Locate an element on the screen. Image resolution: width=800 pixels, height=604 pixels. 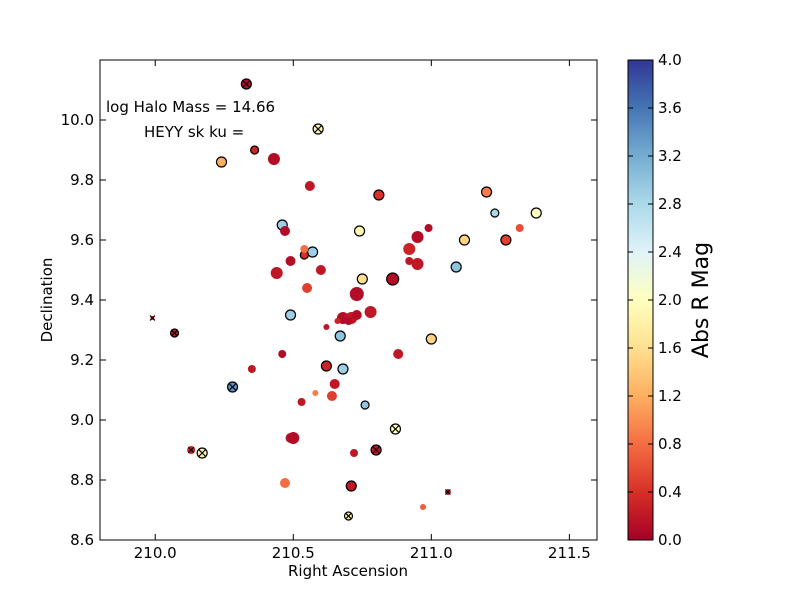
colorbar-tick-label: 1.6 is located at coordinates (670, 348).